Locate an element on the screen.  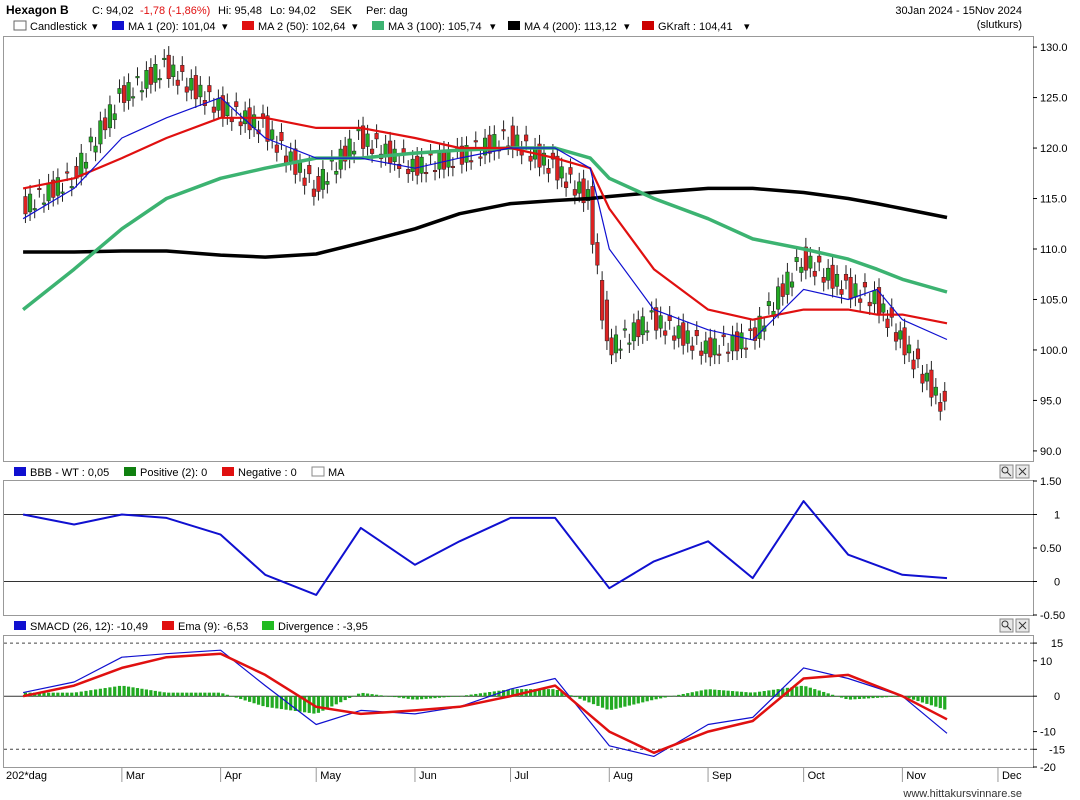
month-label: Jun is located at coordinates (428, 776).